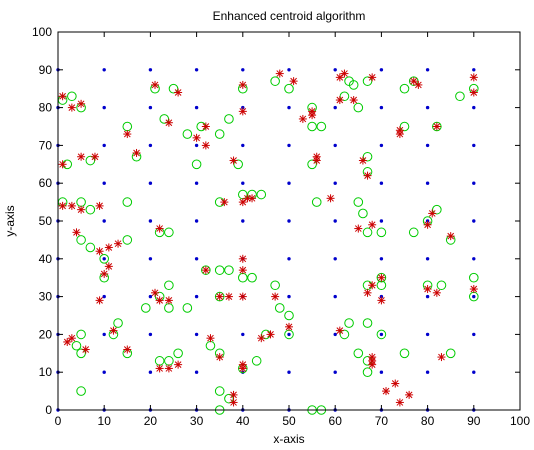 This screenshot has width=534, height=450. Describe the element at coordinates (288, 439) in the screenshot. I see `x-axis-label: x-axis` at that location.